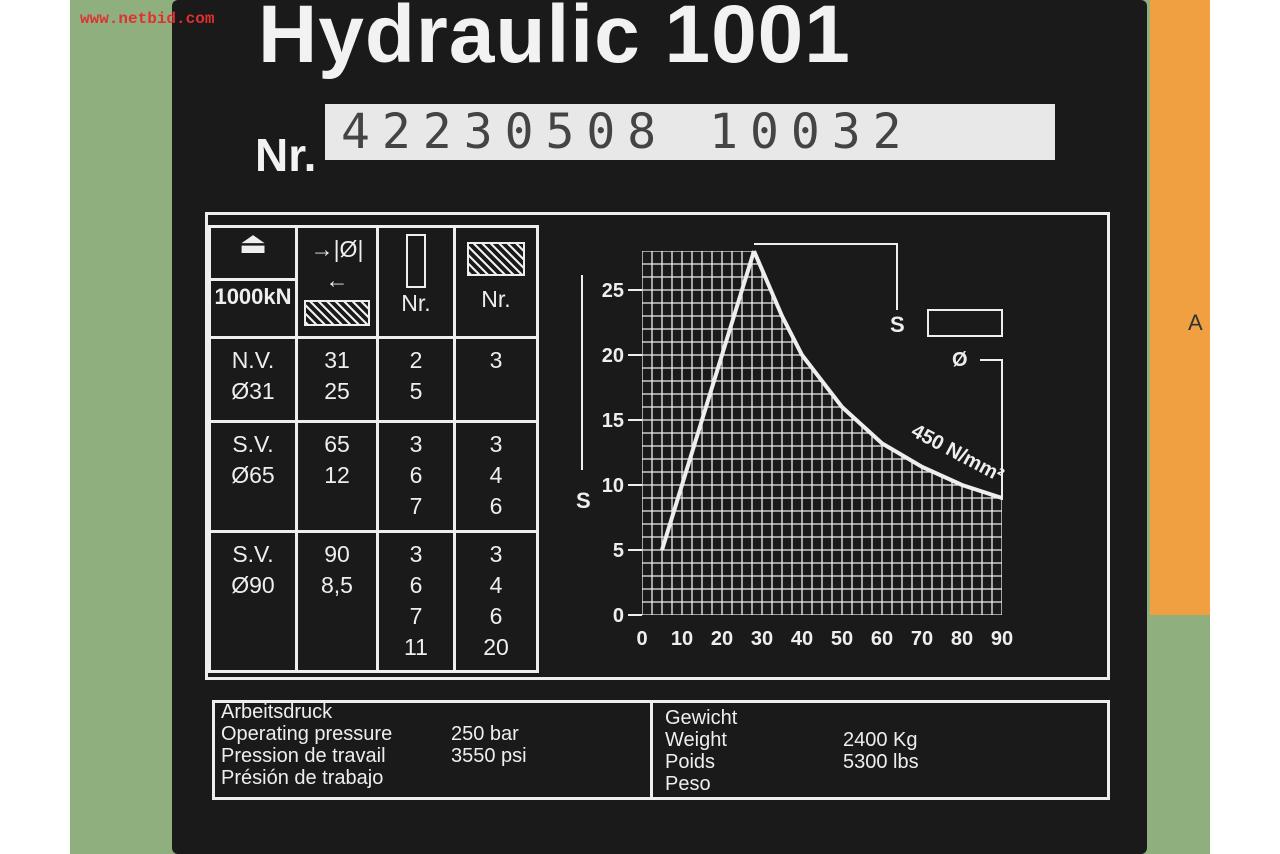 The width and height of the screenshot is (1280, 854). Describe the element at coordinates (583, 500) in the screenshot. I see `y-axis-label: S` at that location.